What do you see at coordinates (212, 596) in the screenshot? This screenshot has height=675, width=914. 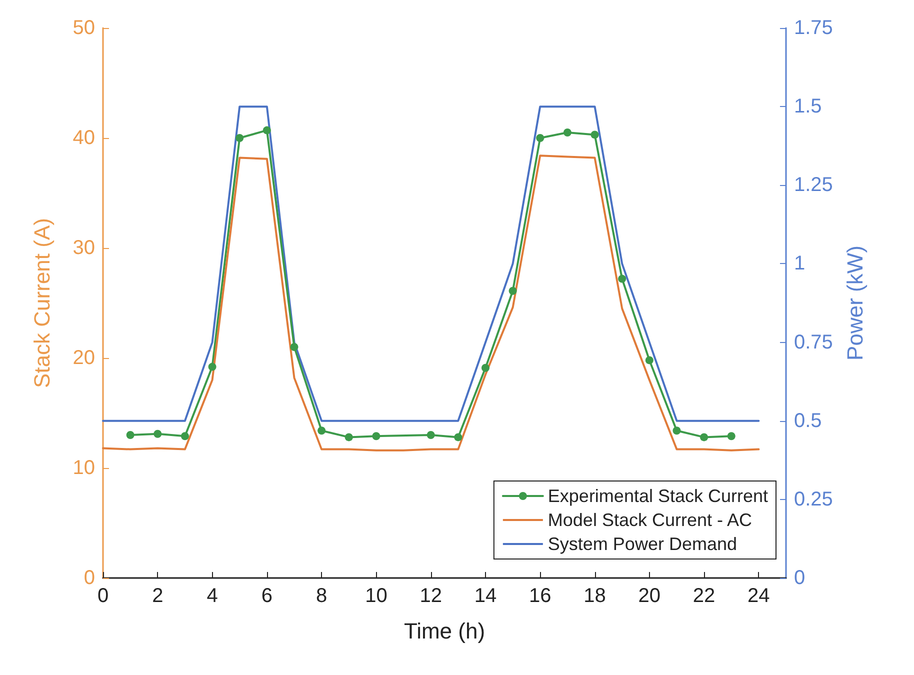 I see `x-tick-label: 4` at bounding box center [212, 596].